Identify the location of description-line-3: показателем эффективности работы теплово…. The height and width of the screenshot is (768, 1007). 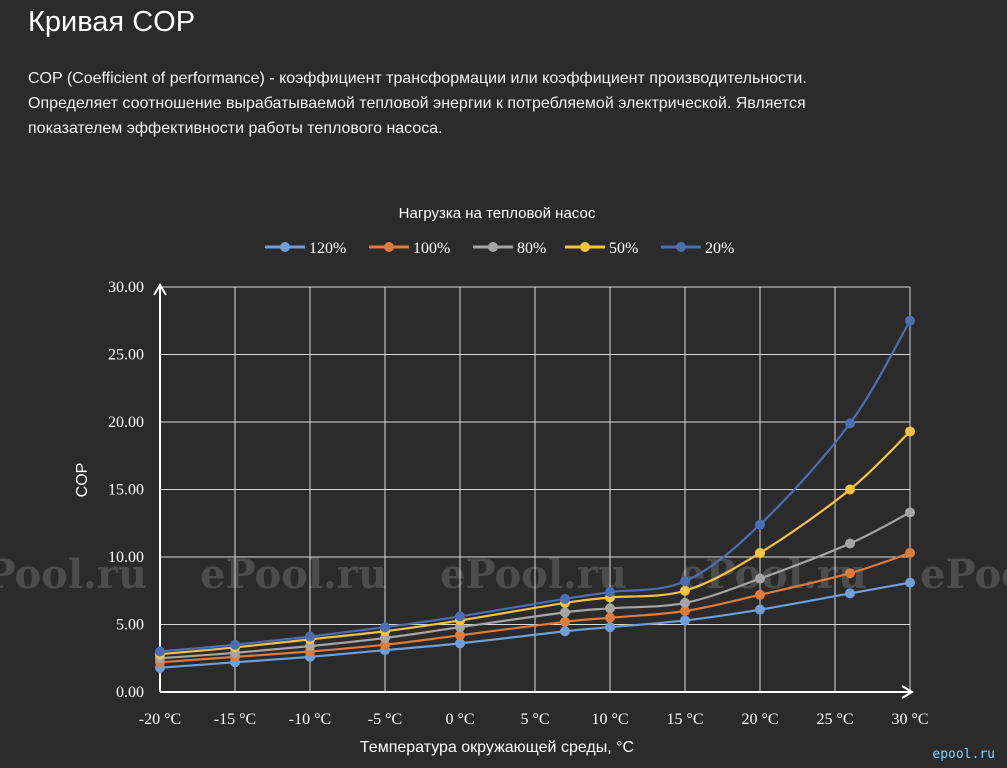
(235, 128).